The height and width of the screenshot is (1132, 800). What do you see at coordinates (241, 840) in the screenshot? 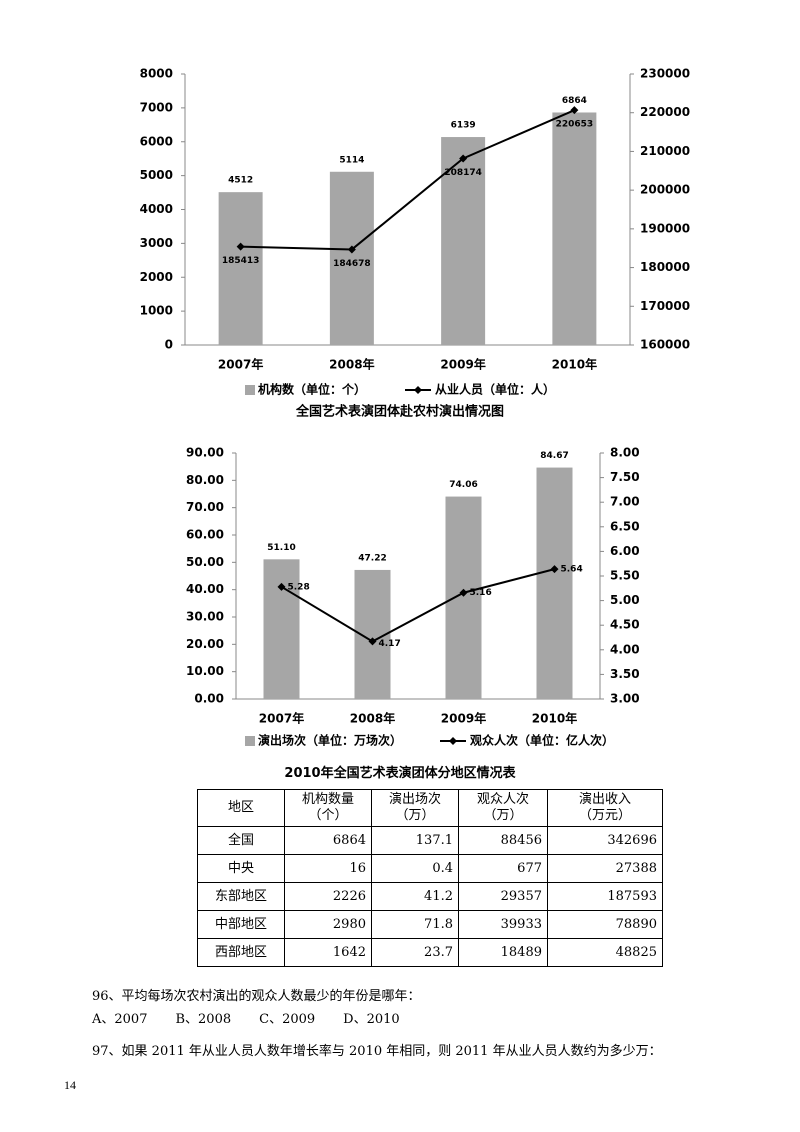
I see `table-cell: 全国` at bounding box center [241, 840].